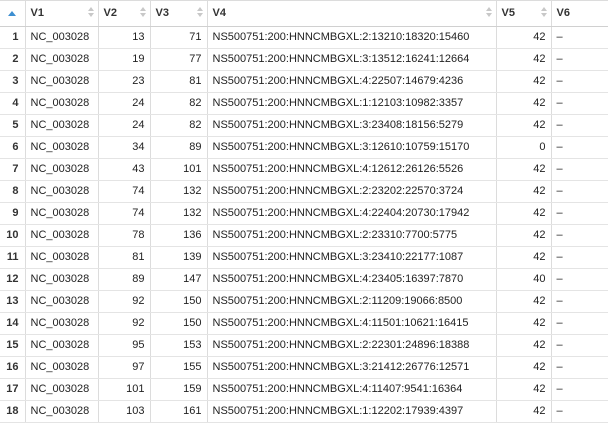 The width and height of the screenshot is (608, 436). I want to click on column-header-label: V5, so click(508, 13).